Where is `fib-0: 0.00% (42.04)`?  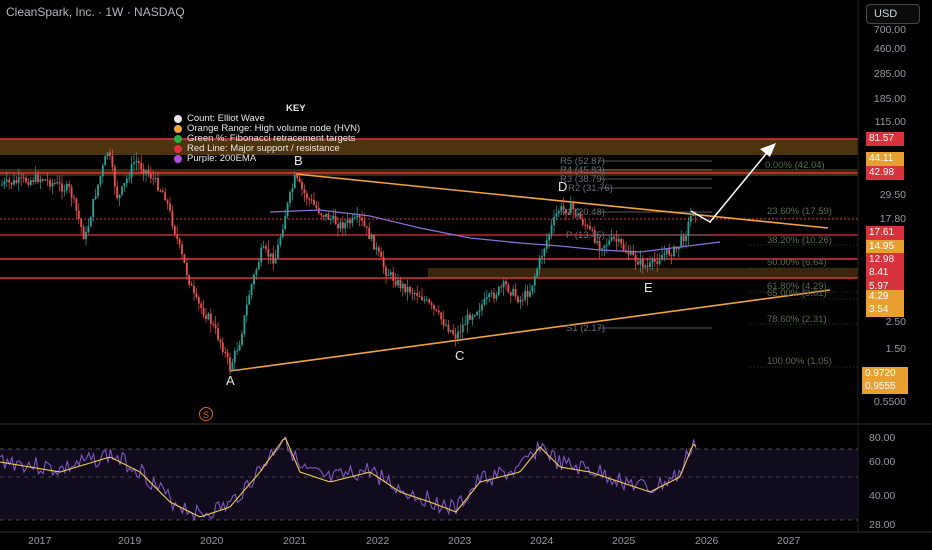
fib-0: 0.00% (42.04) is located at coordinates (795, 165).